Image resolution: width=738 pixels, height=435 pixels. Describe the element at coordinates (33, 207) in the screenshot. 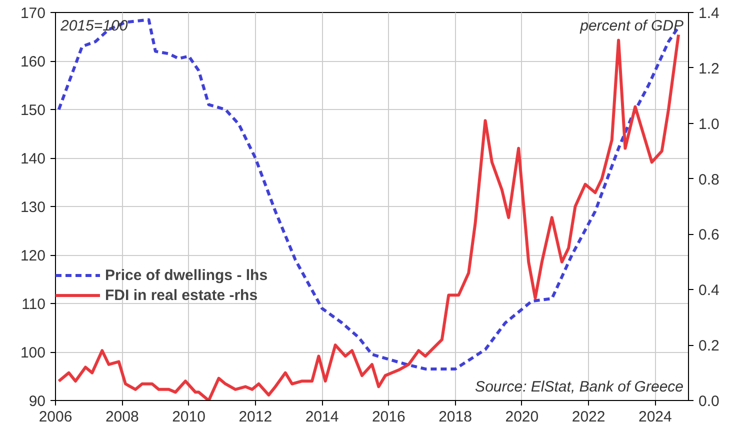

I see `y-tick-label: 130` at that location.